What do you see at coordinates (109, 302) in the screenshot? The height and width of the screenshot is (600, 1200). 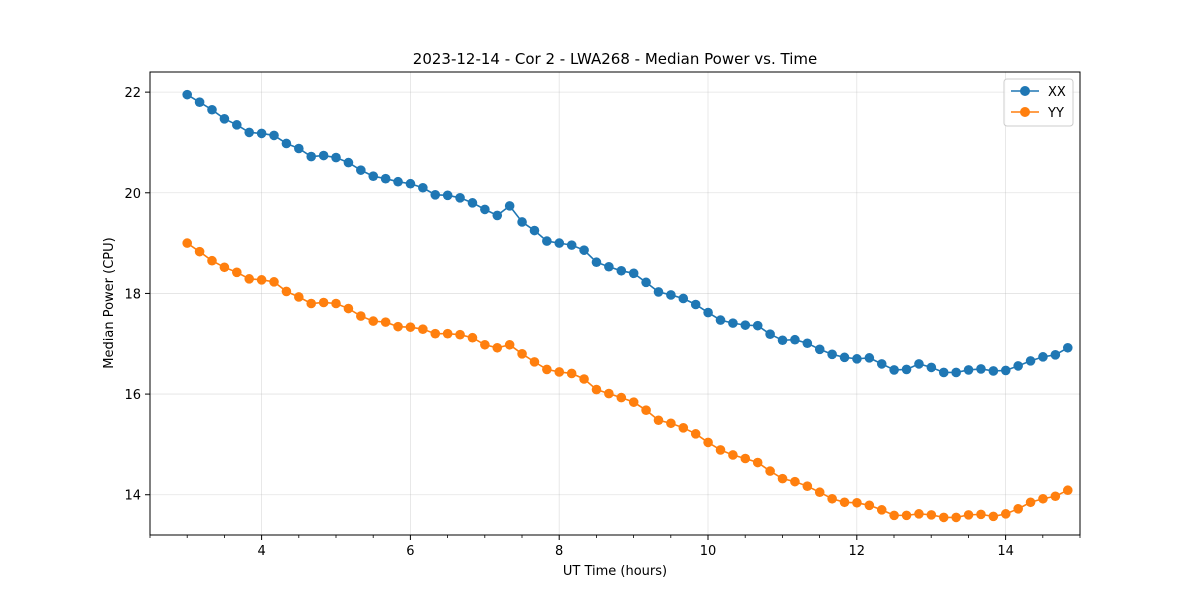 I see `y-axis-label: Median Power (CPU)` at bounding box center [109, 302].